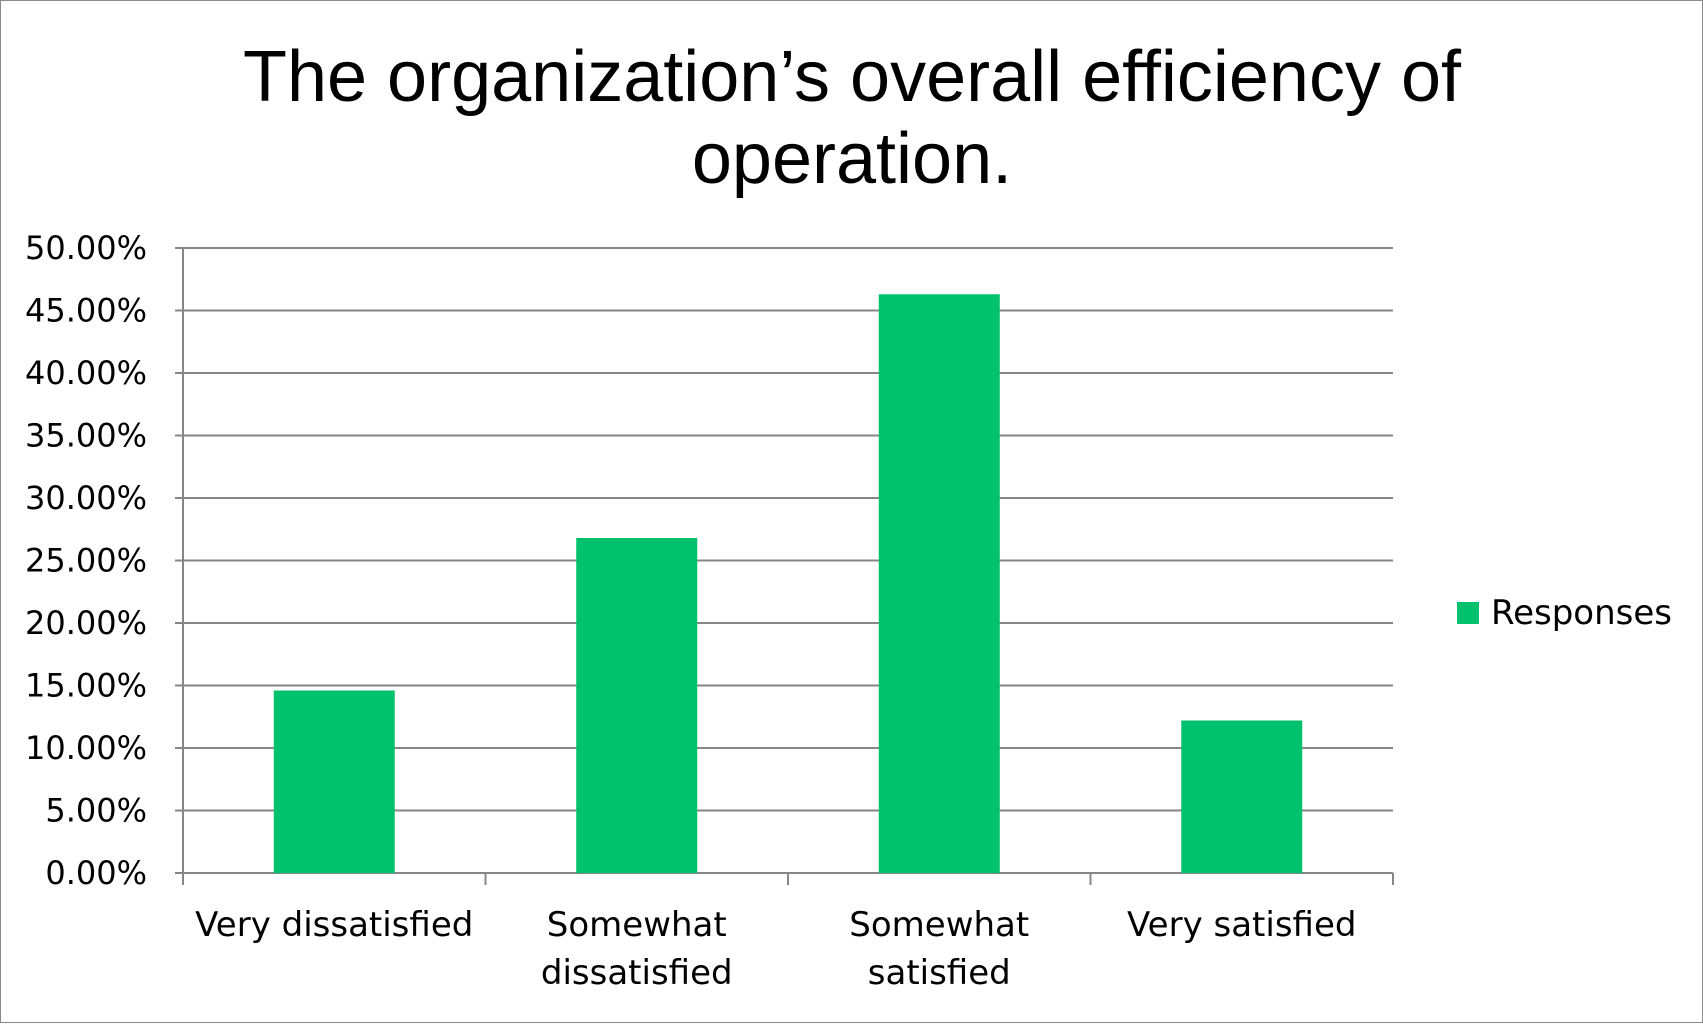 Image resolution: width=1703 pixels, height=1024 pixels. I want to click on y-tick-label: 10.00%, so click(86, 748).